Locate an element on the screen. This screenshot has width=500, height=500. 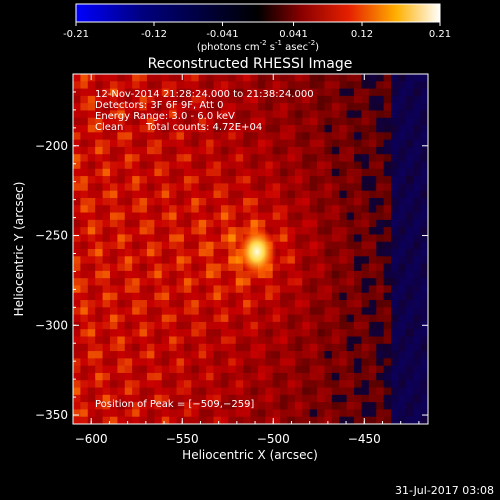
peak-source is located at coordinates (256, 251).